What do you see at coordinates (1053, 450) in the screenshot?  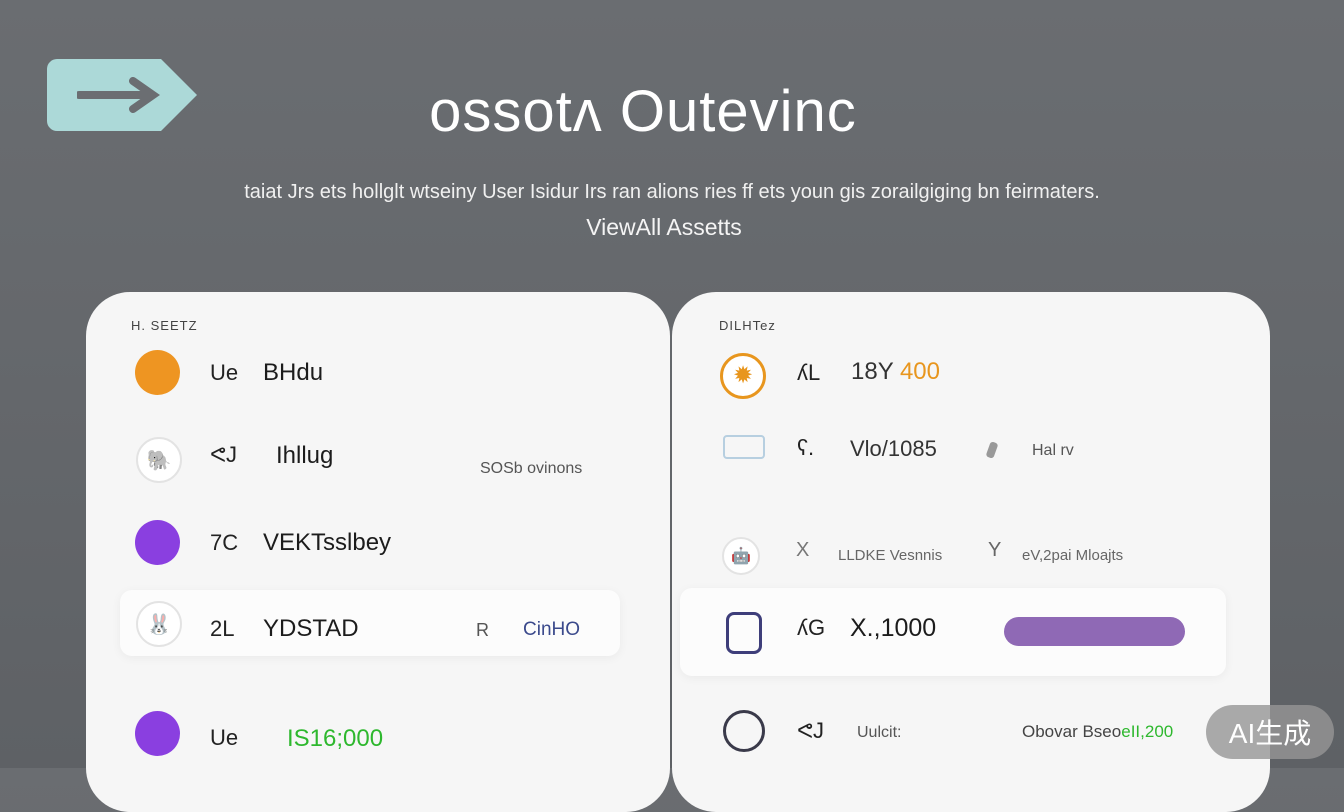 I see `asset-detail: Hal rv` at bounding box center [1053, 450].